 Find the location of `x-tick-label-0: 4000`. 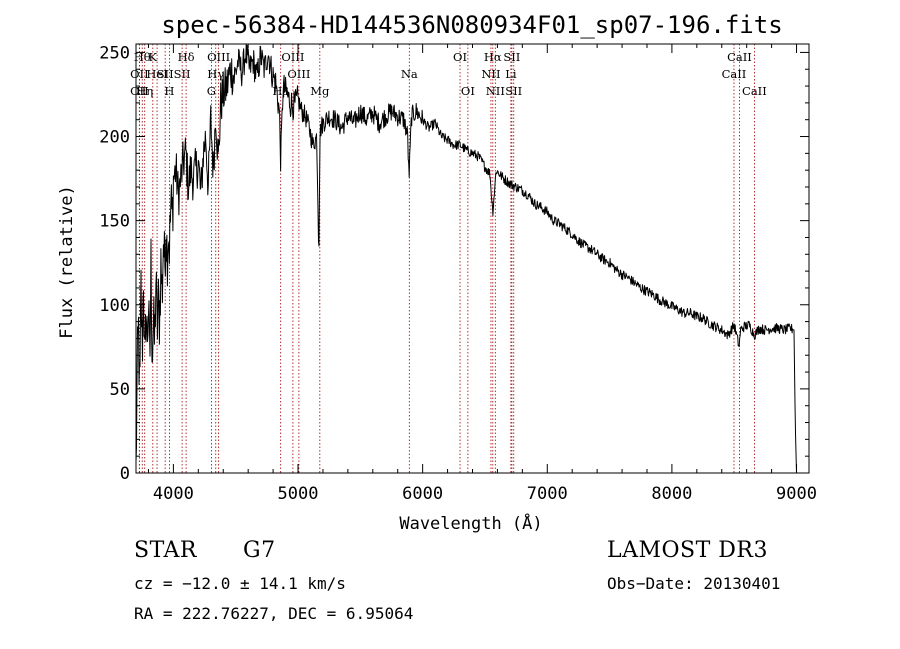

x-tick-label-0: 4000 is located at coordinates (173, 494).